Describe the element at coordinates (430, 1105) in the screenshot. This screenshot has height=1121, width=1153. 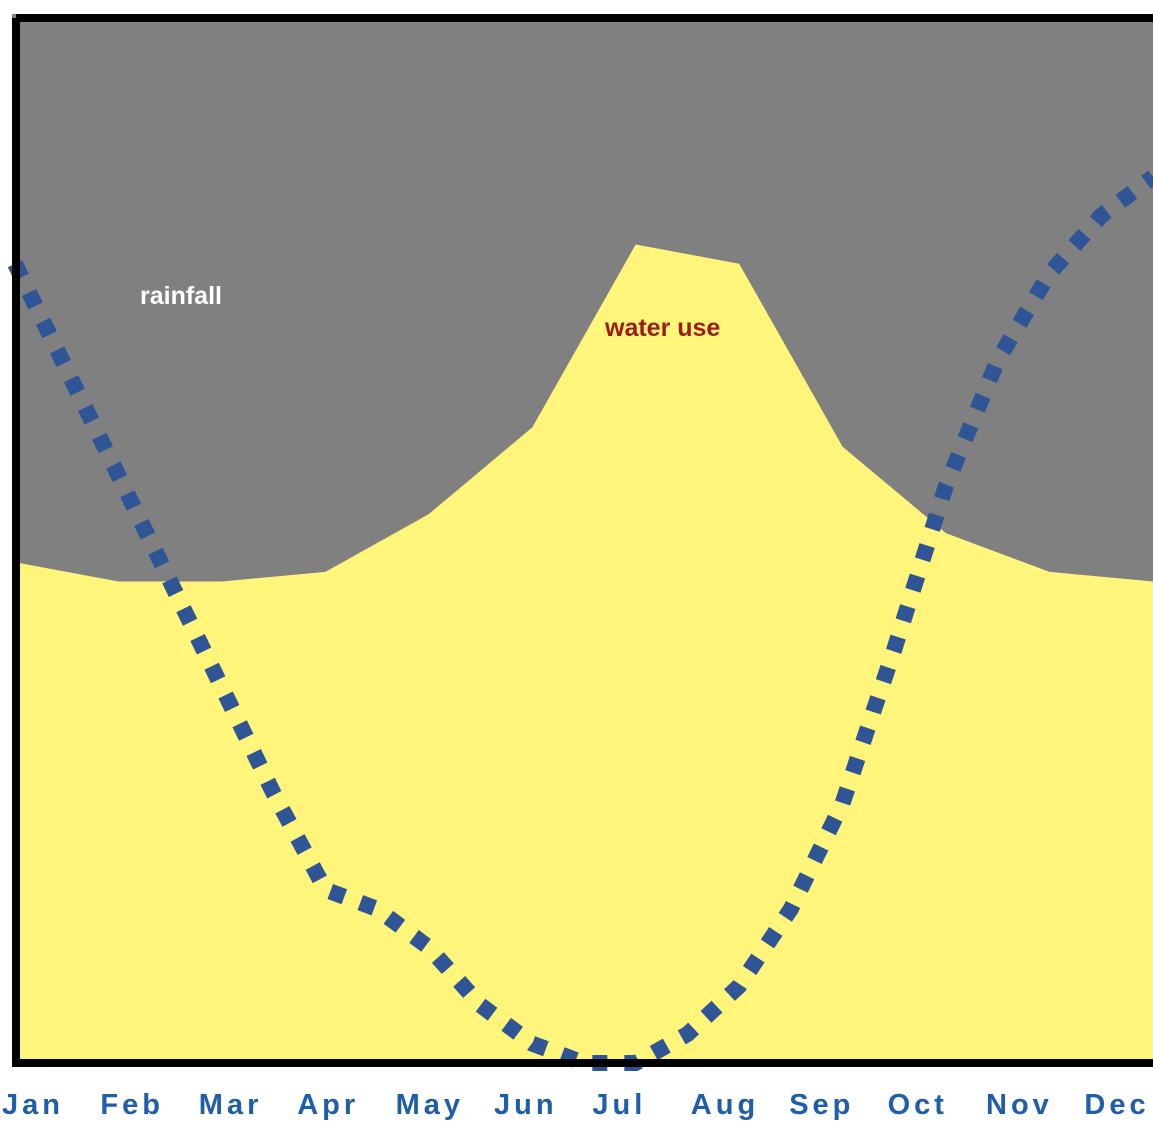
I see `month-tick-label: May` at that location.